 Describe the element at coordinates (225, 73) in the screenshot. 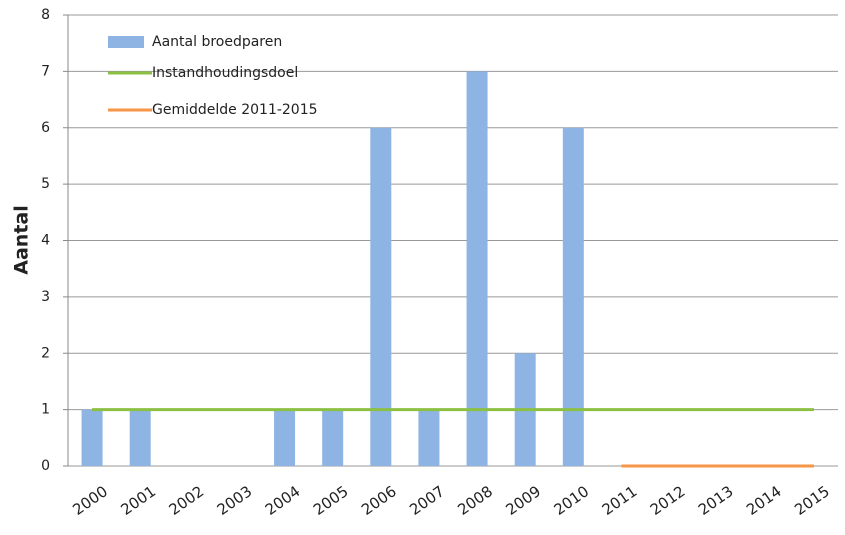

I see `legend-label: Instandhoudingsdoel` at that location.